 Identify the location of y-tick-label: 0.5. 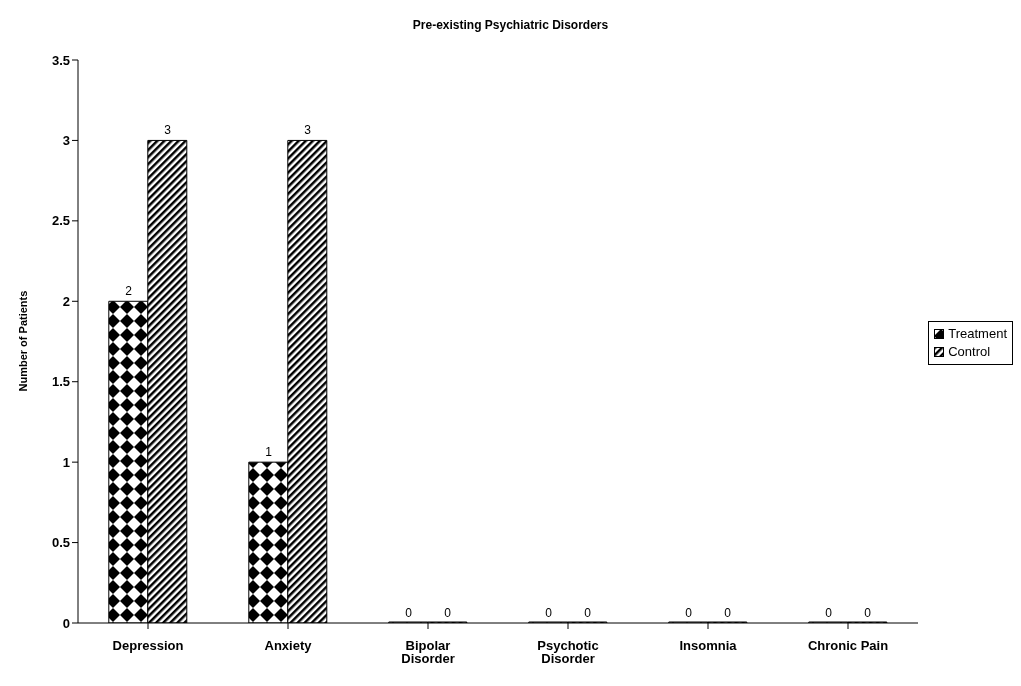
(60, 543).